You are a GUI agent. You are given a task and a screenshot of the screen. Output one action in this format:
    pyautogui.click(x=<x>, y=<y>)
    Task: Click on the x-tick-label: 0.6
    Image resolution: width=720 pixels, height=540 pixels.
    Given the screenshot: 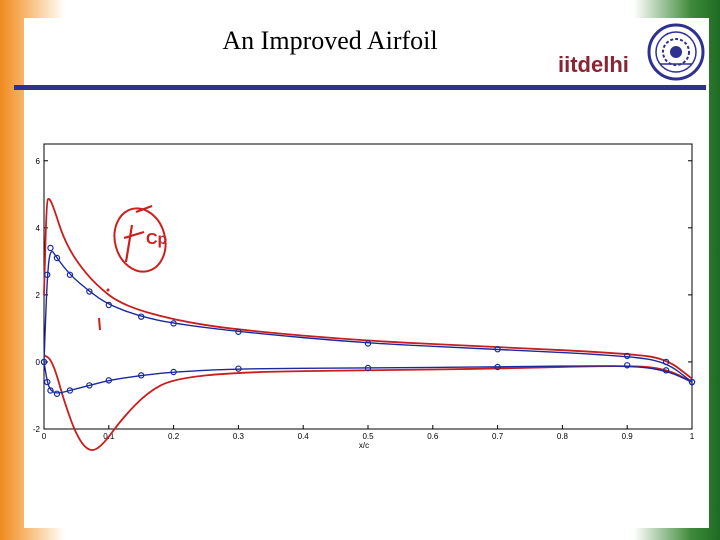 What is the action you would take?
    pyautogui.click(x=433, y=436)
    